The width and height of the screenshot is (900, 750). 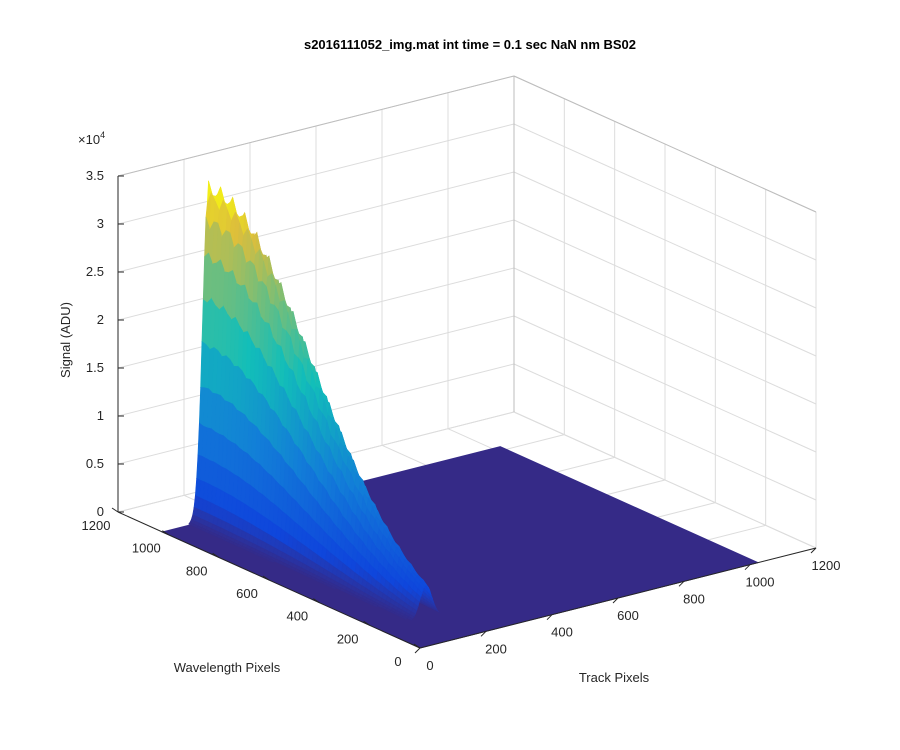 What do you see at coordinates (91, 138) in the screenshot?
I see `z-exponent: ×10⁴` at bounding box center [91, 138].